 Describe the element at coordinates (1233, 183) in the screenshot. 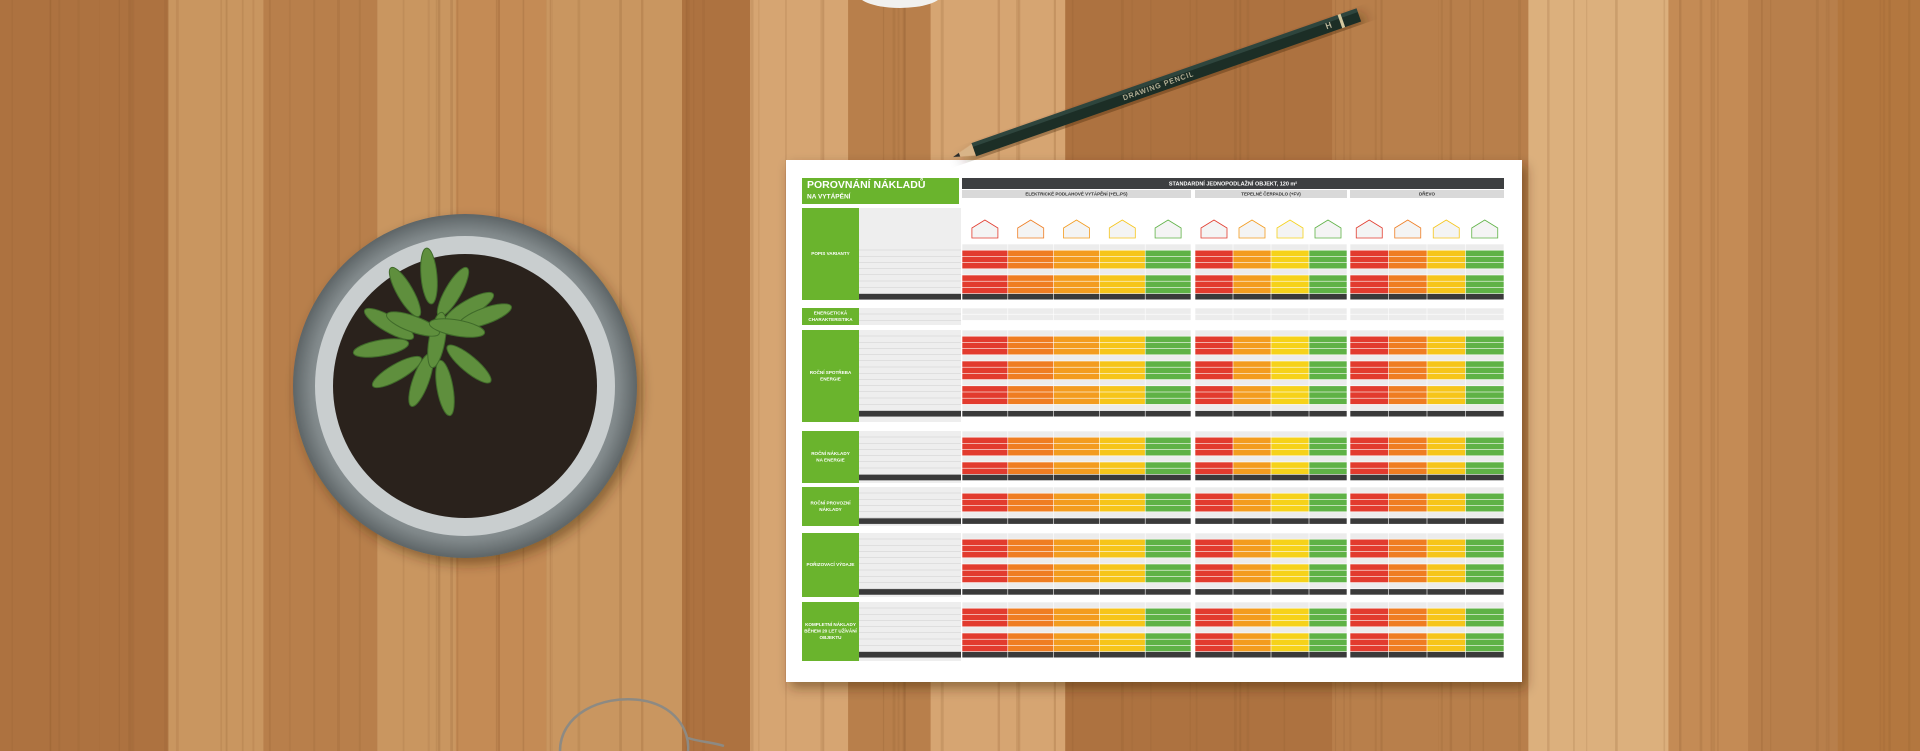

I see `header-bar` at that location.